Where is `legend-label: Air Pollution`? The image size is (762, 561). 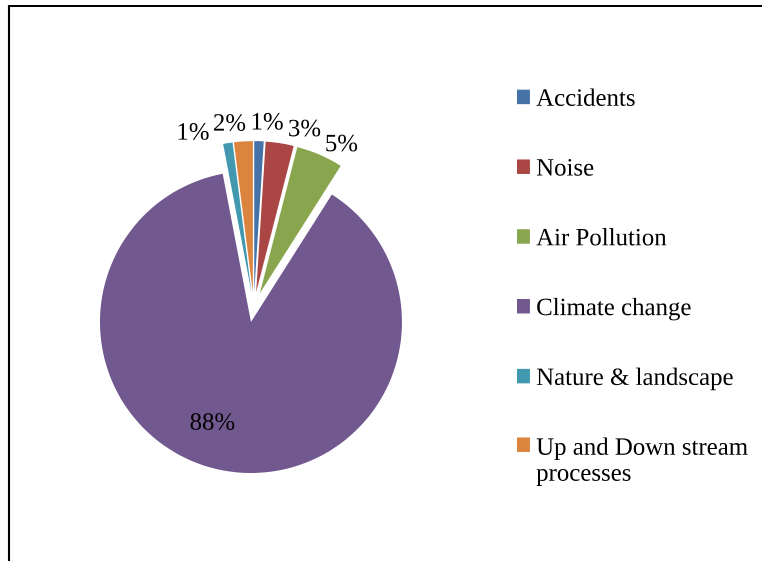
legend-label: Air Pollution is located at coordinates (601, 237).